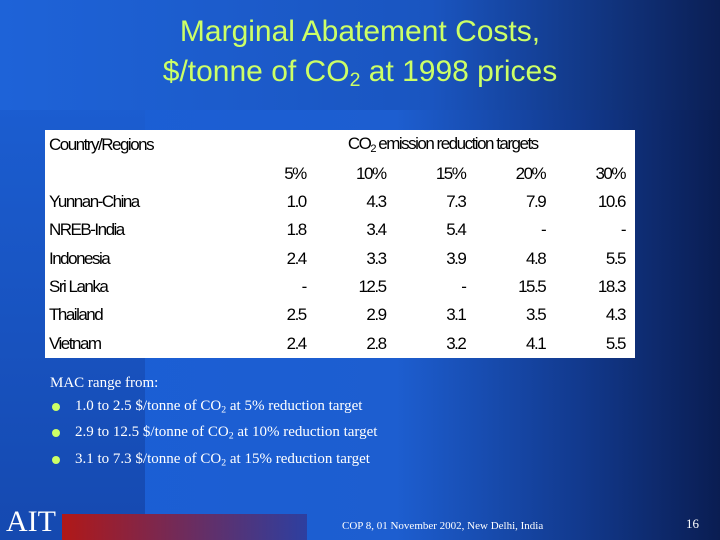 The image size is (720, 540). Describe the element at coordinates (294, 406) in the screenshot. I see `bullet-text: at 5% reduction target` at that location.